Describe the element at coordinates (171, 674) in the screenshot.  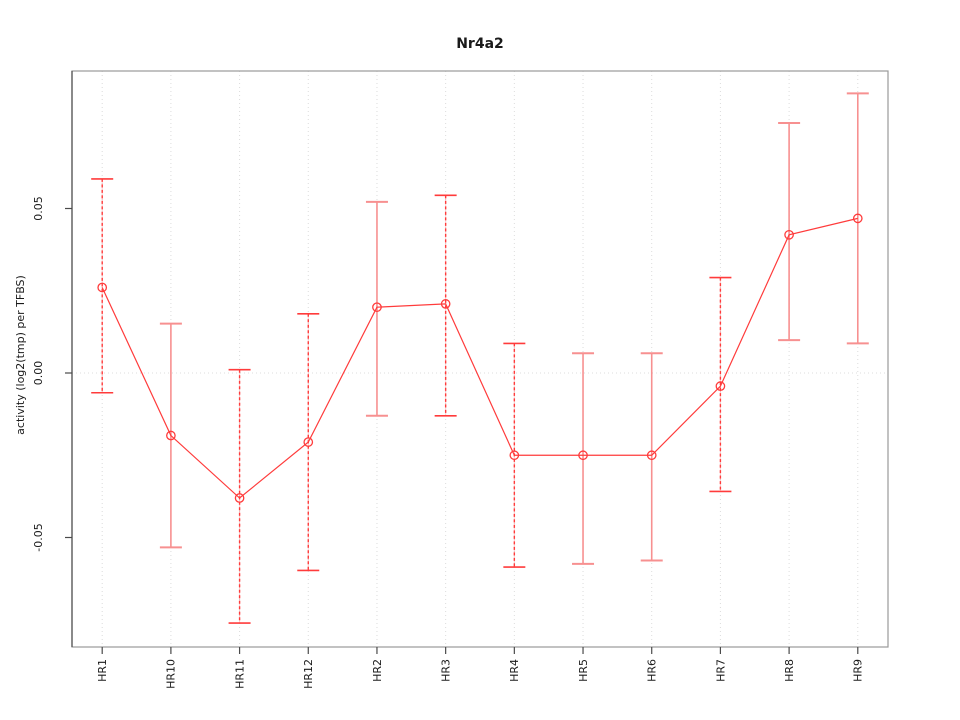
I see `x-tick-label: HR10` at that location.